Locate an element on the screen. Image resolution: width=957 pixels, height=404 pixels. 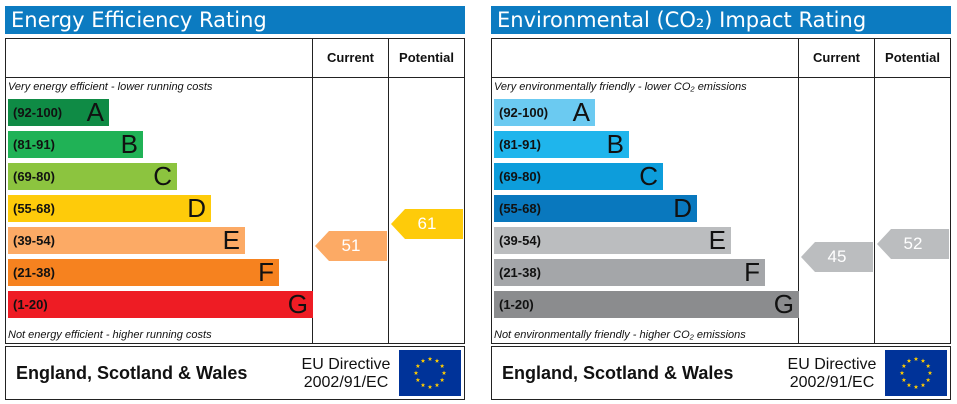
potential-rating-value: 52 is located at coordinates (913, 243).